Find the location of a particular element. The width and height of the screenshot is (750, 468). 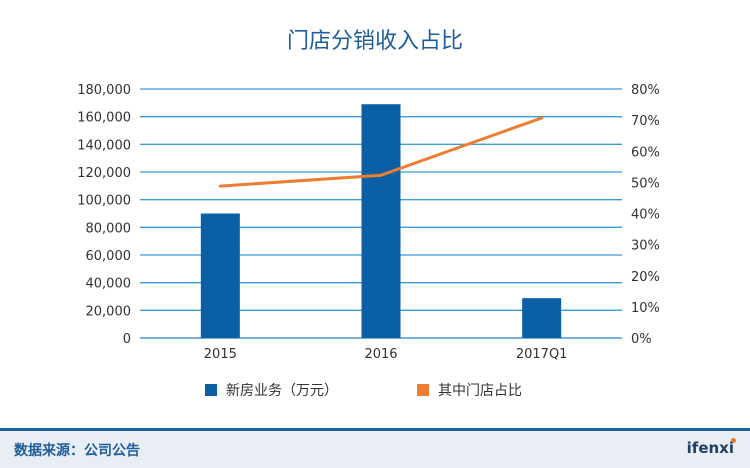

legend-swatch-bar is located at coordinates (211, 390).